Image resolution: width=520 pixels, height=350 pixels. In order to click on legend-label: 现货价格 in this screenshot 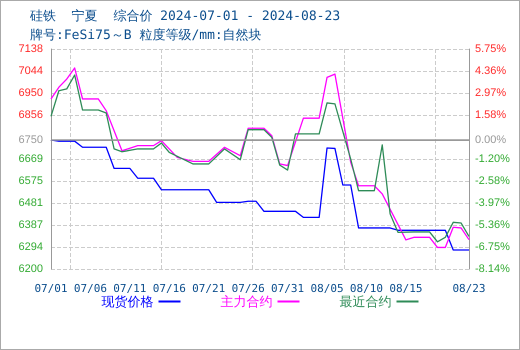, I will do `click(128, 301)`.